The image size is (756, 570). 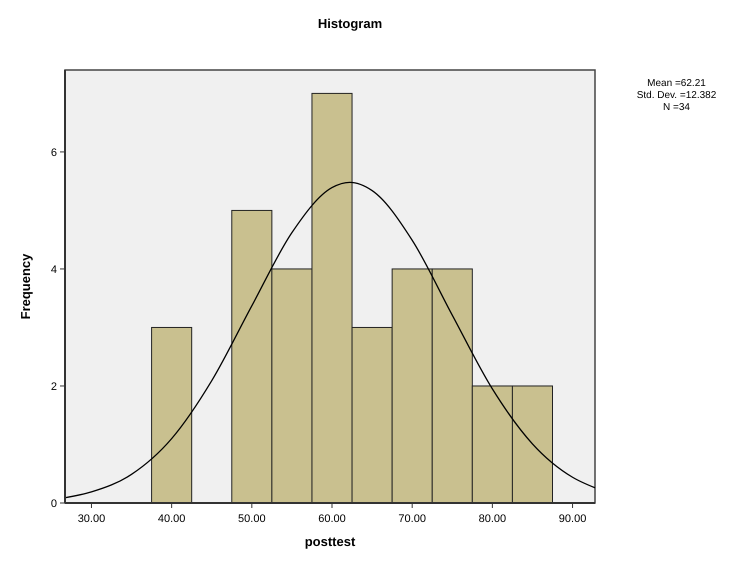 I want to click on text: Mean =62.21, so click(x=676, y=83).